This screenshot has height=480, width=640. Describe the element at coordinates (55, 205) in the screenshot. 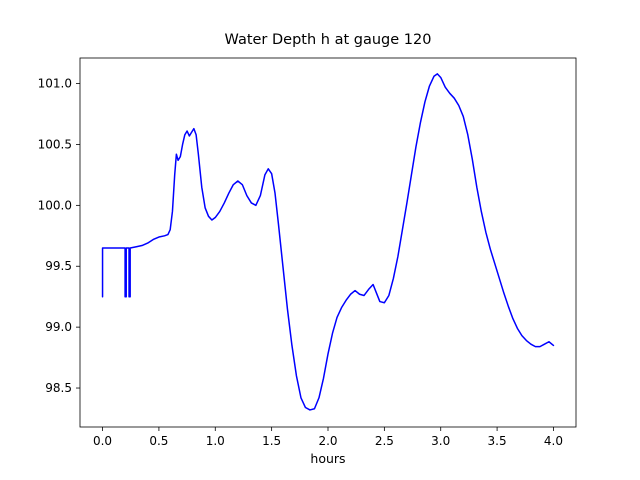

I see `y-tick-label: 100.0` at that location.